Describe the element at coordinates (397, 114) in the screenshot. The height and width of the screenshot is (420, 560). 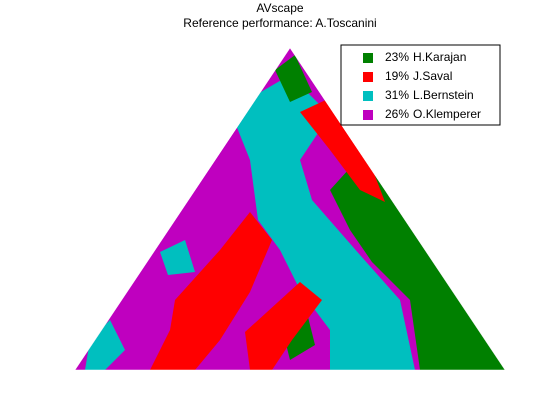
I see `legend-share: 26%` at that location.